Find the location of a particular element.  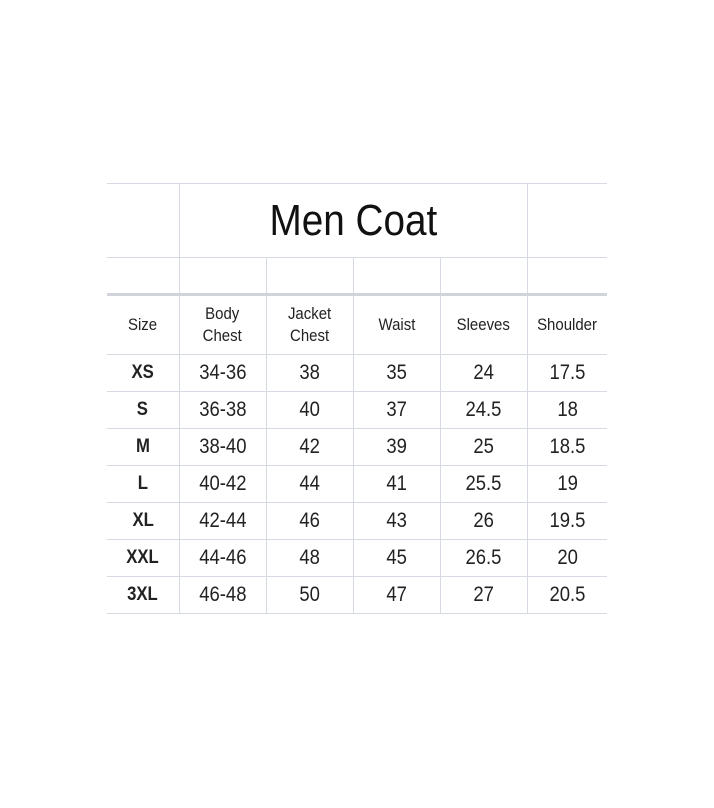

value-cell: 46-48 is located at coordinates (222, 595).